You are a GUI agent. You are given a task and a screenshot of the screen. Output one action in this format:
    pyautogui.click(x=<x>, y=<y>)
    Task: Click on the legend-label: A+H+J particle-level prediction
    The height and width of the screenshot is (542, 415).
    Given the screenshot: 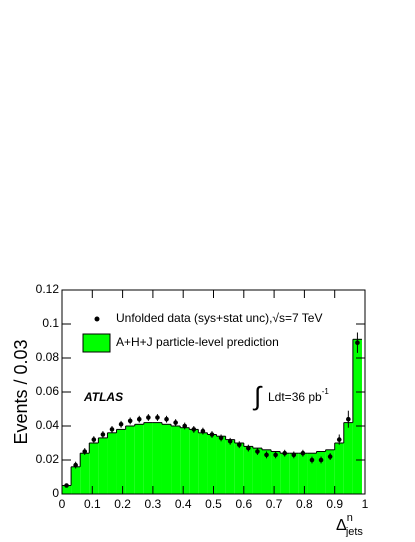 What is the action you would take?
    pyautogui.click(x=197, y=342)
    